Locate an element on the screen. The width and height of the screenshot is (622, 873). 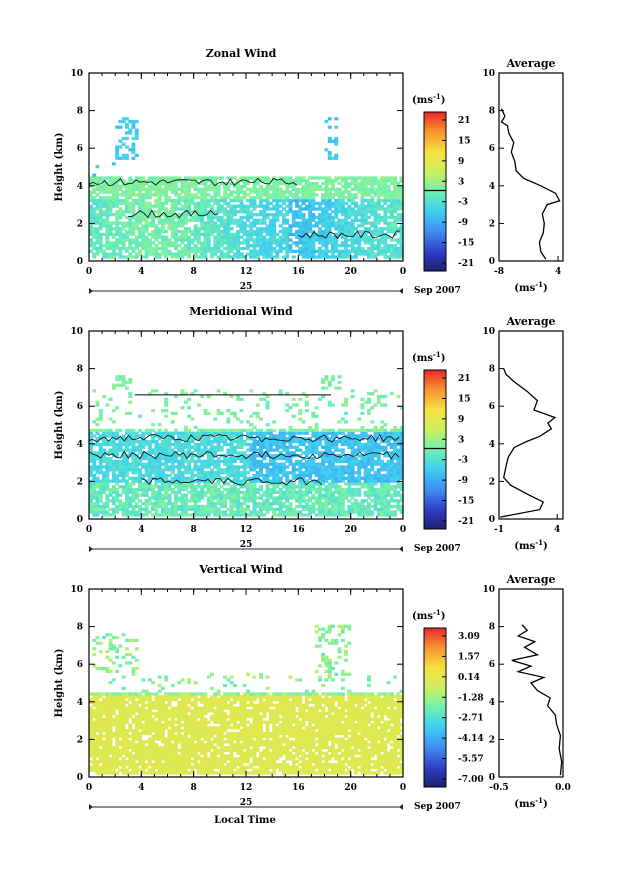
y-tick-label: 4 is located at coordinates (80, 187).